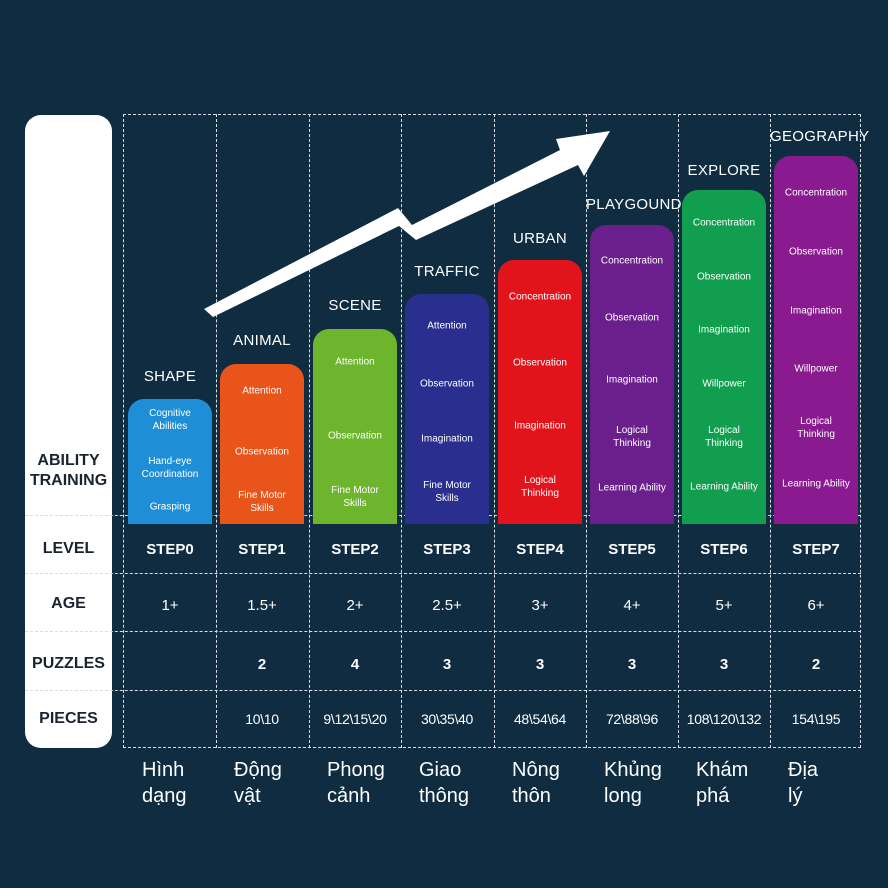 The image size is (888, 888). I want to click on age-cell: 4+, so click(632, 605).